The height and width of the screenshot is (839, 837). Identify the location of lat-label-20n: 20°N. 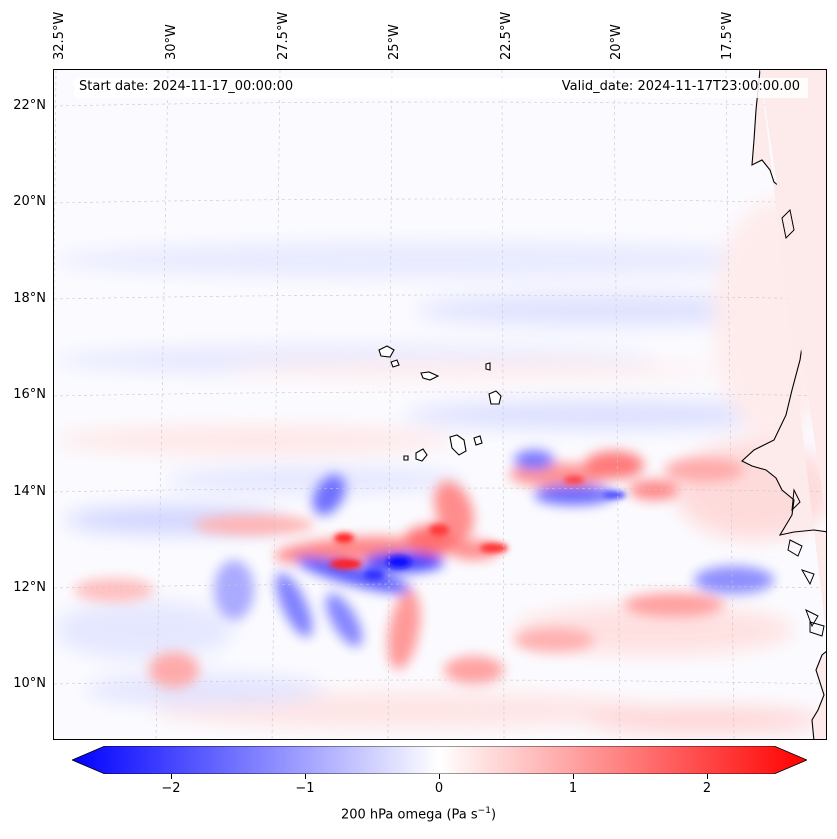
(29, 201).